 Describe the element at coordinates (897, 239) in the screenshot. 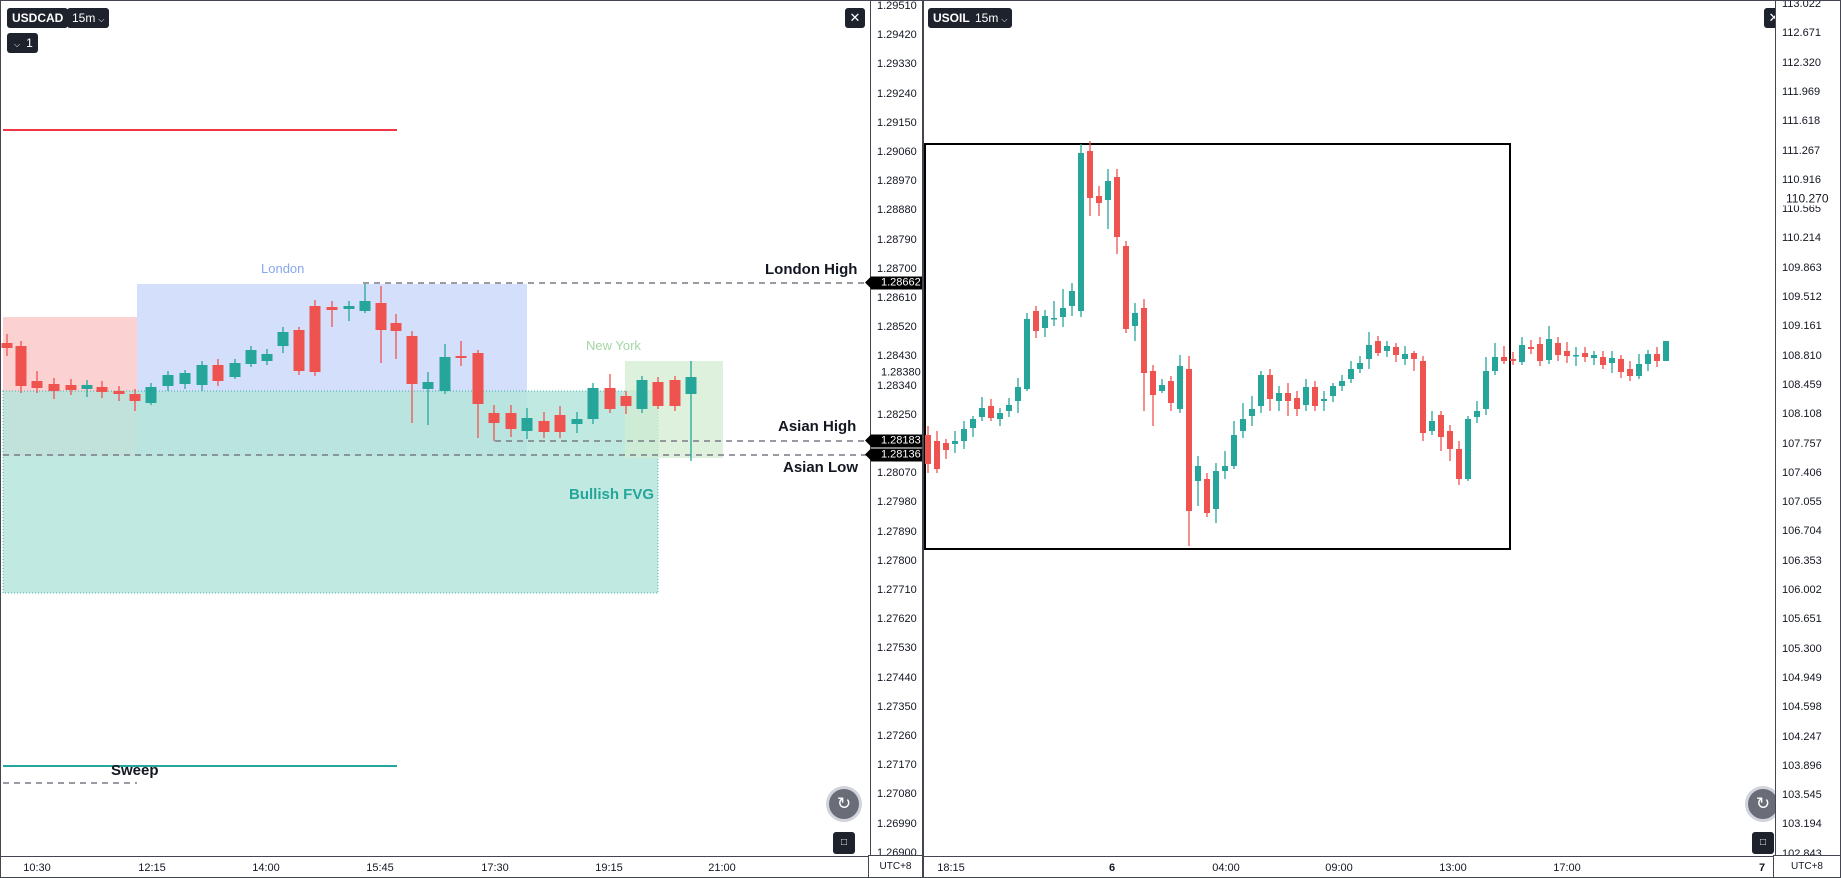

I see `price-tick: 1.28790` at that location.